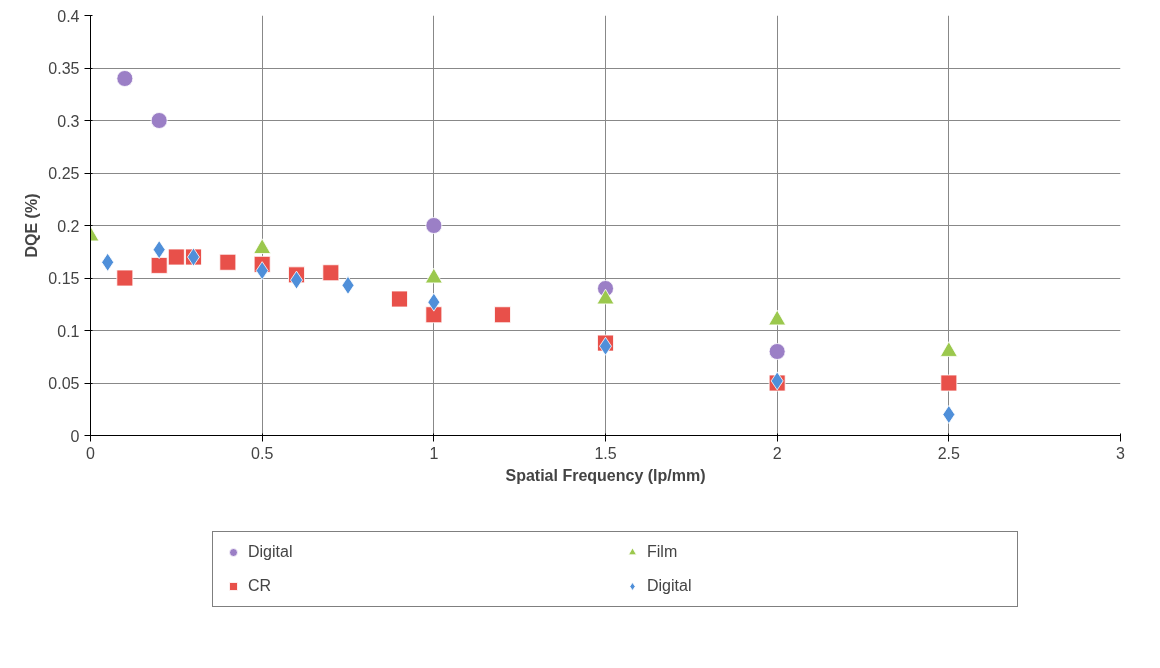 The width and height of the screenshot is (1160, 668). What do you see at coordinates (605, 475) in the screenshot?
I see `x-axis-title: Spatial Frequency (lp/mm)` at bounding box center [605, 475].